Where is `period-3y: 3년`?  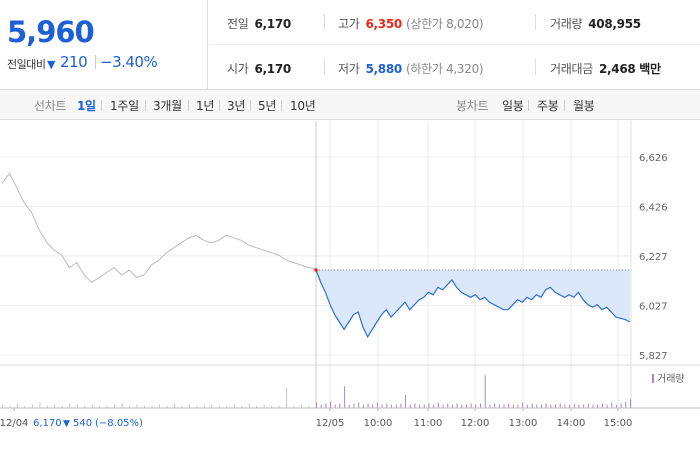
period-3y: 3년 is located at coordinates (236, 106).